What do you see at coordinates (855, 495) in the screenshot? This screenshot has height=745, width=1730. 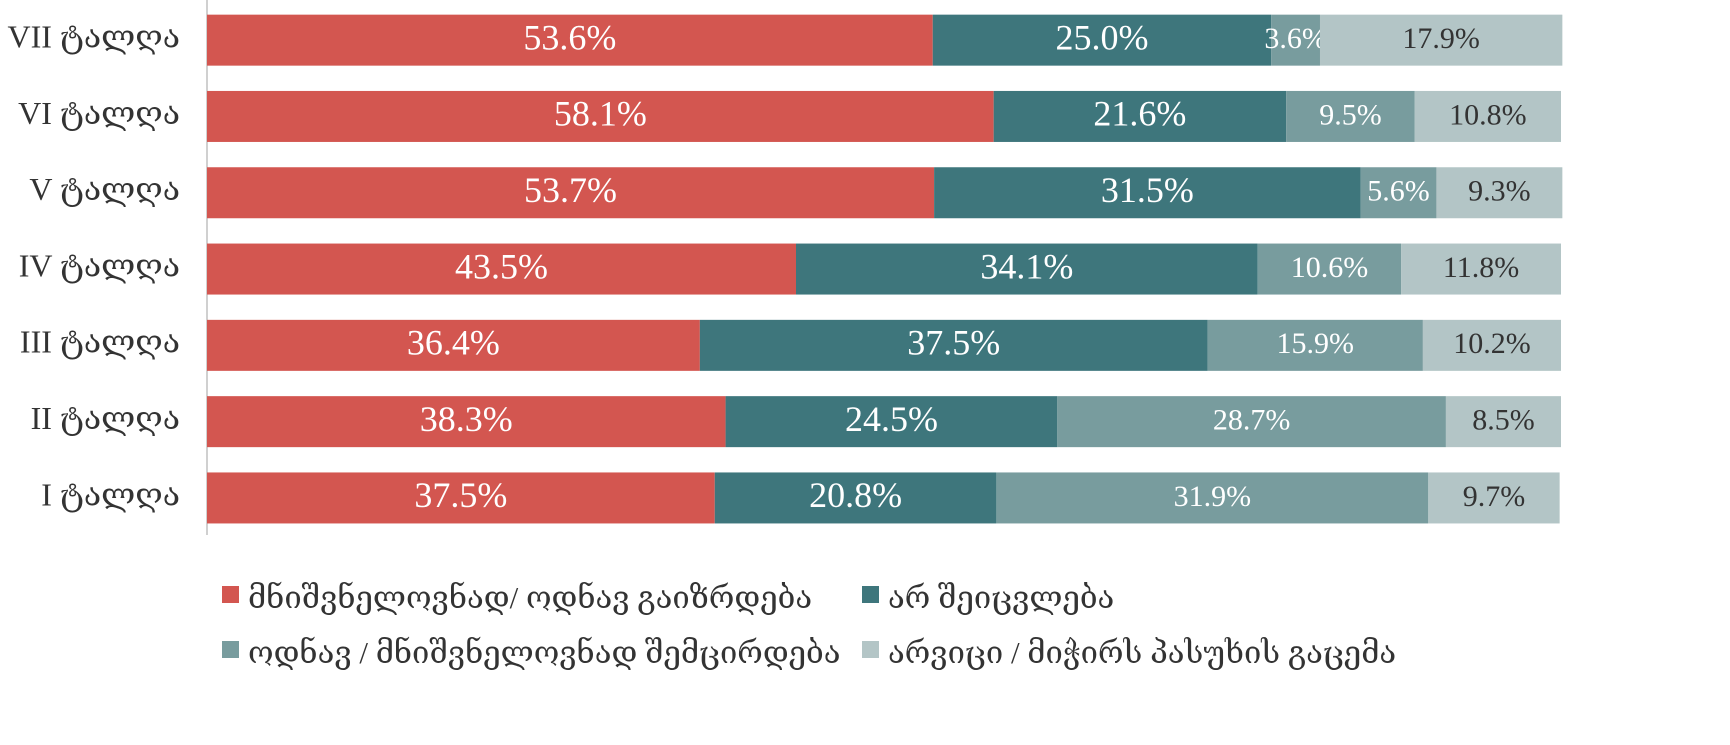 I see `data-label: 20.8%` at bounding box center [855, 495].